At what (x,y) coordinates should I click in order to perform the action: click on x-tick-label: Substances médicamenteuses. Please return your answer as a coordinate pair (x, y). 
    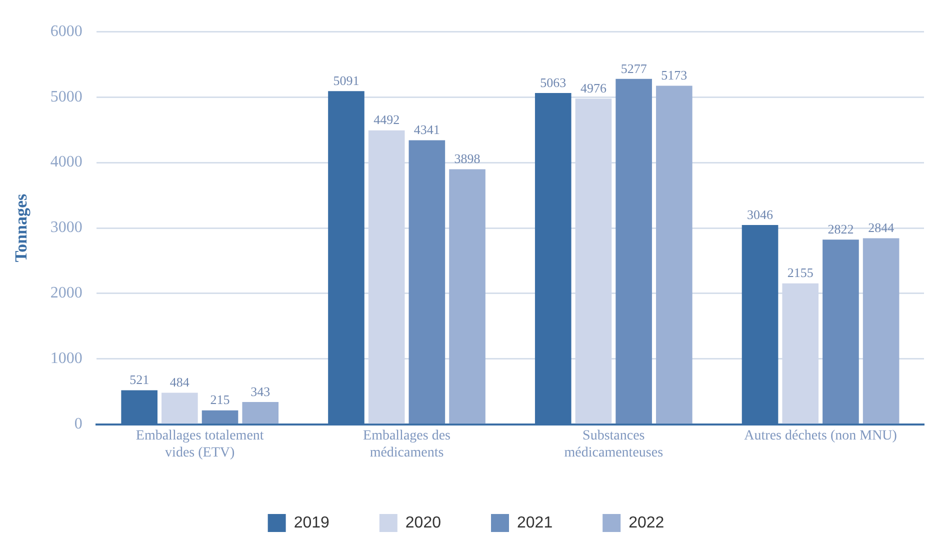
    Looking at the image, I should click on (614, 444).